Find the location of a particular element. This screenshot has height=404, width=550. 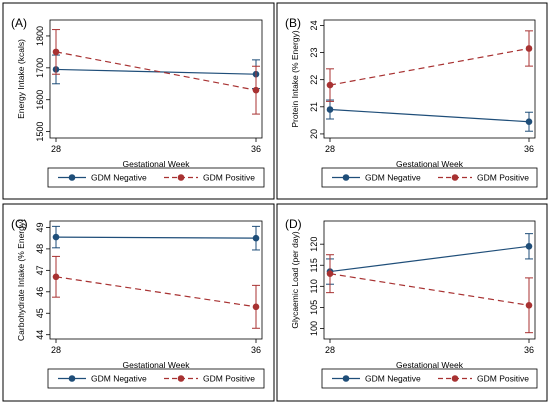

y-tick-label: 49 is located at coordinates (40, 227).